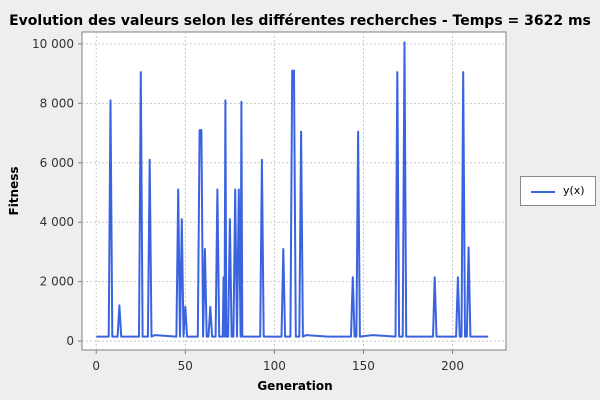 This screenshot has width=600, height=400. What do you see at coordinates (70, 341) in the screenshot?
I see `y-tick-label: 0` at bounding box center [70, 341].